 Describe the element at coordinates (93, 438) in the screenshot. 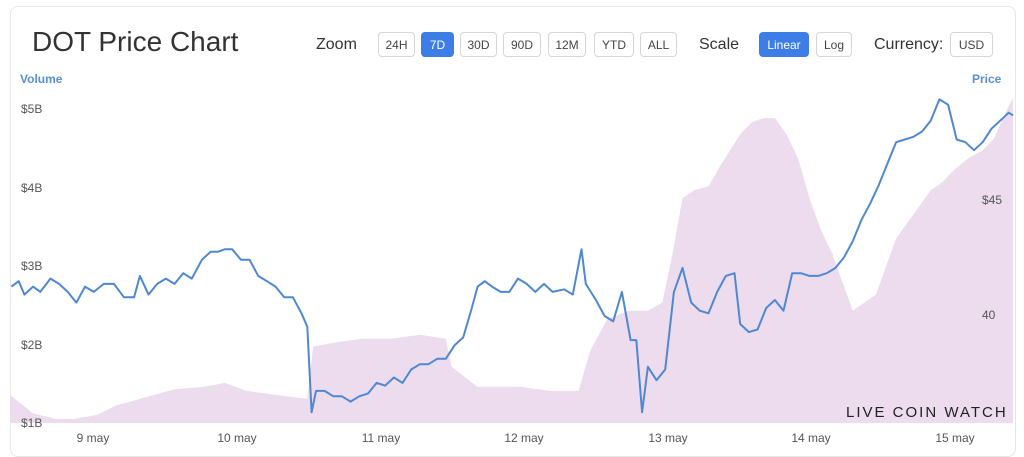

I see `x-tick: 9 may` at that location.